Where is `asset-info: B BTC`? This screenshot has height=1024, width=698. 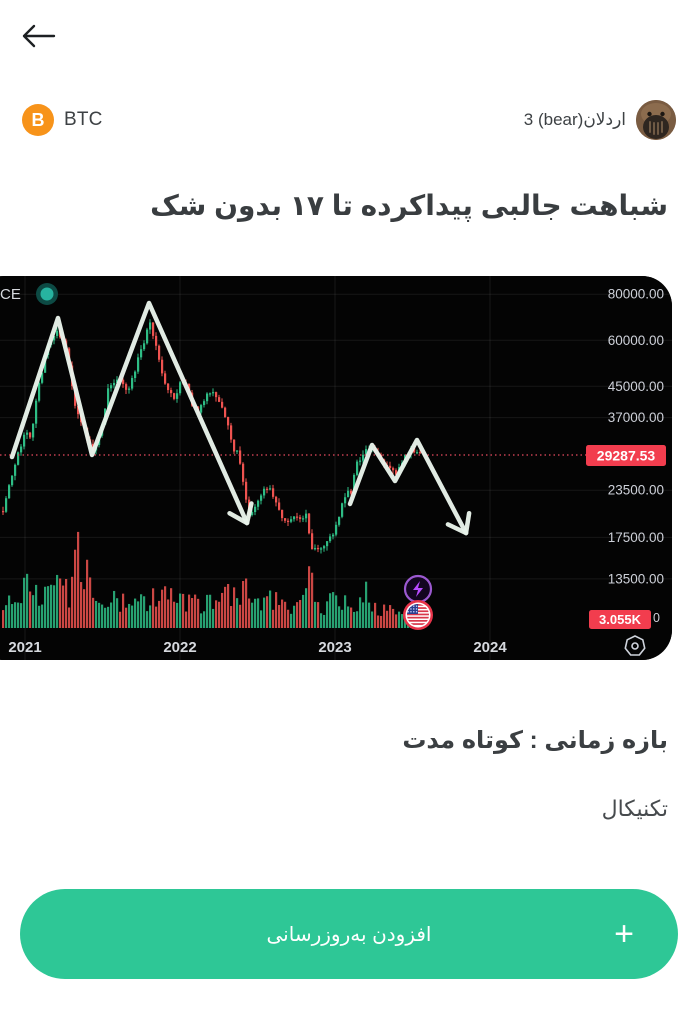 asset-info: B BTC is located at coordinates (62, 120).